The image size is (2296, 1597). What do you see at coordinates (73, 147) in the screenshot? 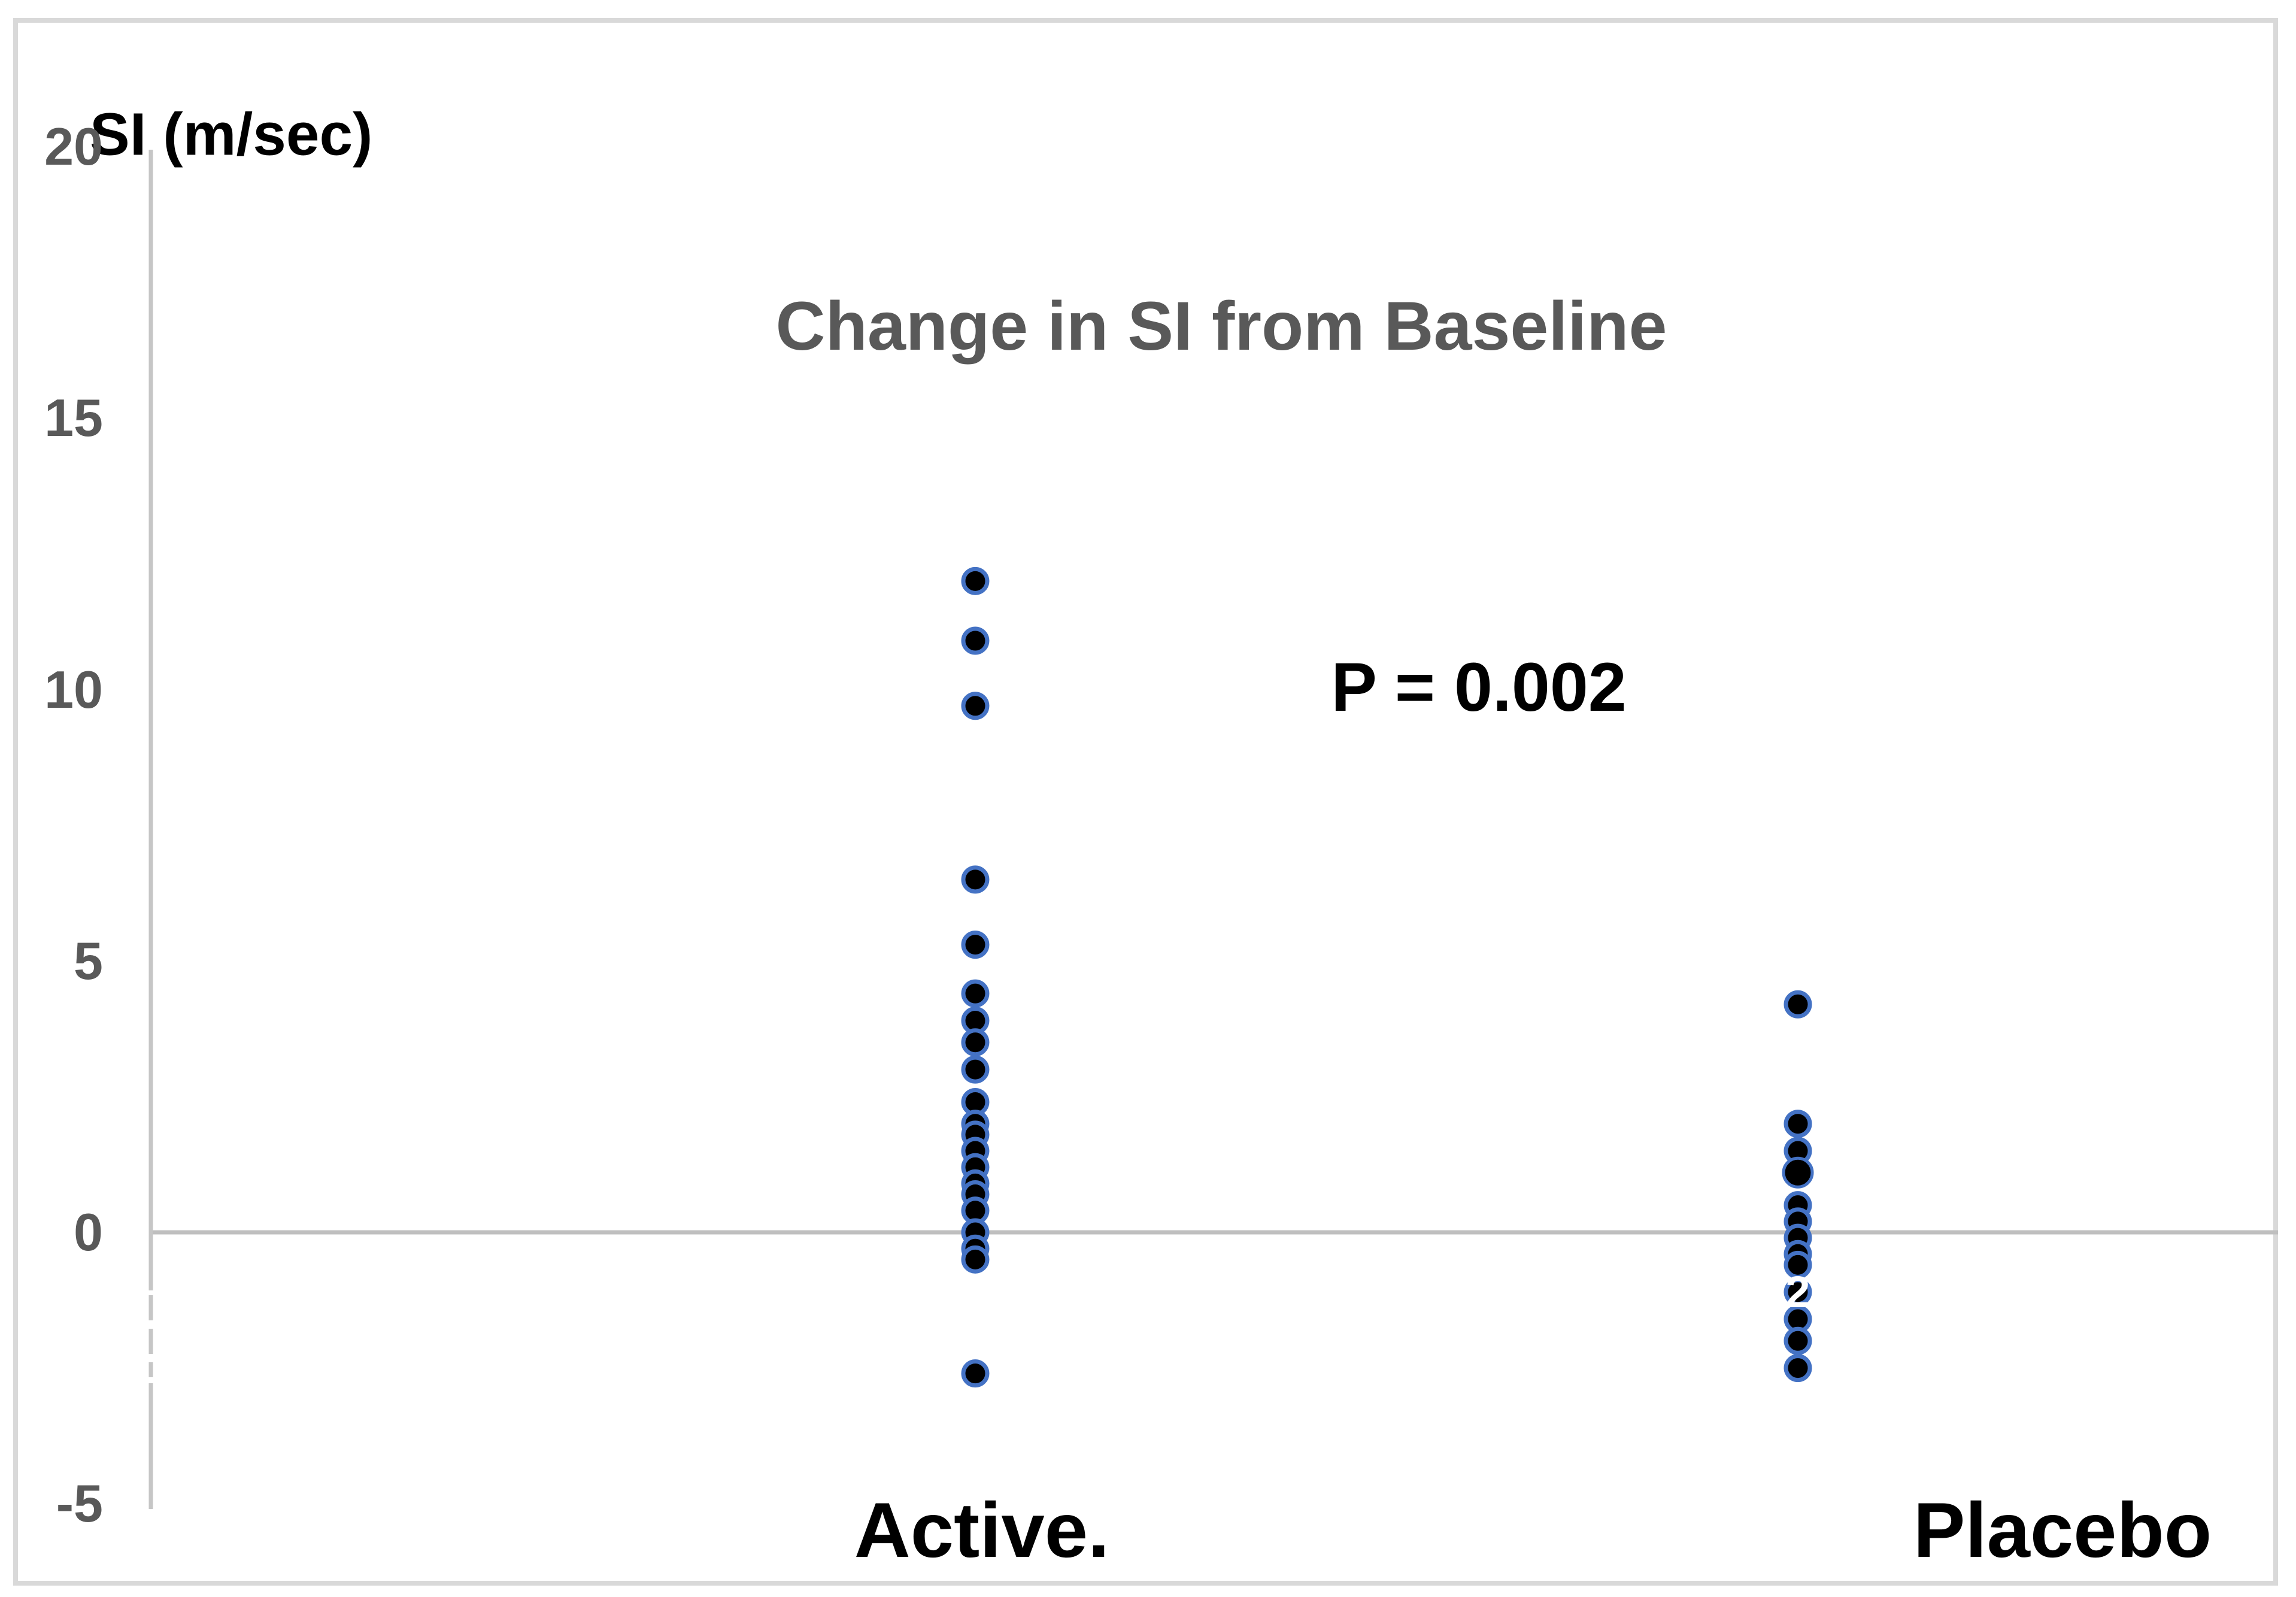
I see `y-tick-label: 20` at bounding box center [73, 147].